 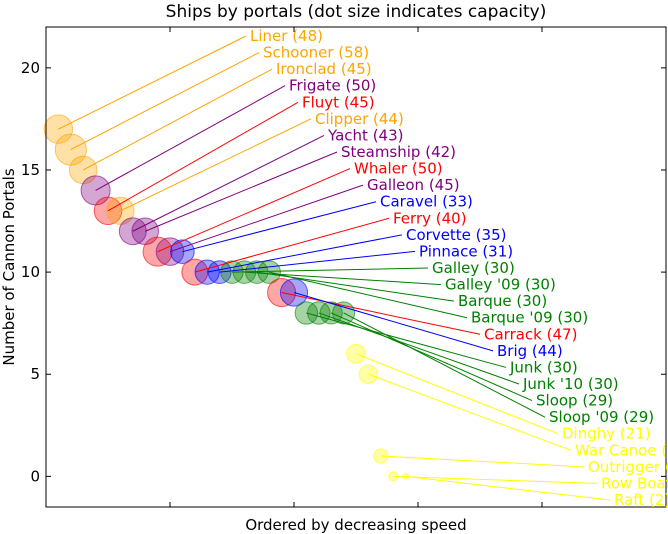 What do you see at coordinates (543, 367) in the screenshot?
I see `point-label-junk-30: Junk (30)` at bounding box center [543, 367].